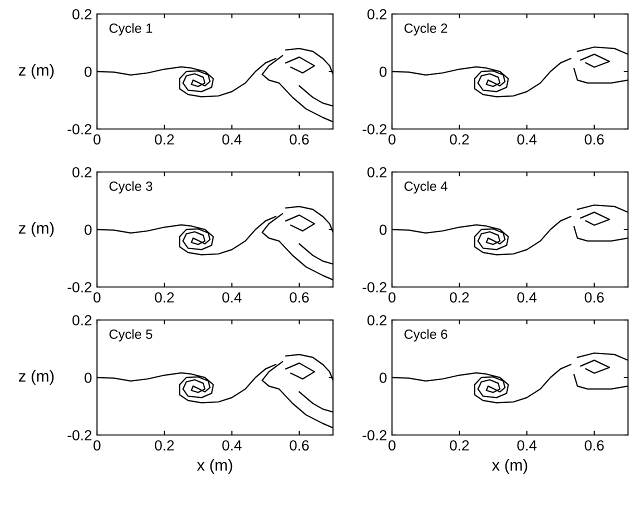  Describe the element at coordinates (426, 29) in the screenshot. I see `annotation: Cycle 2` at that location.